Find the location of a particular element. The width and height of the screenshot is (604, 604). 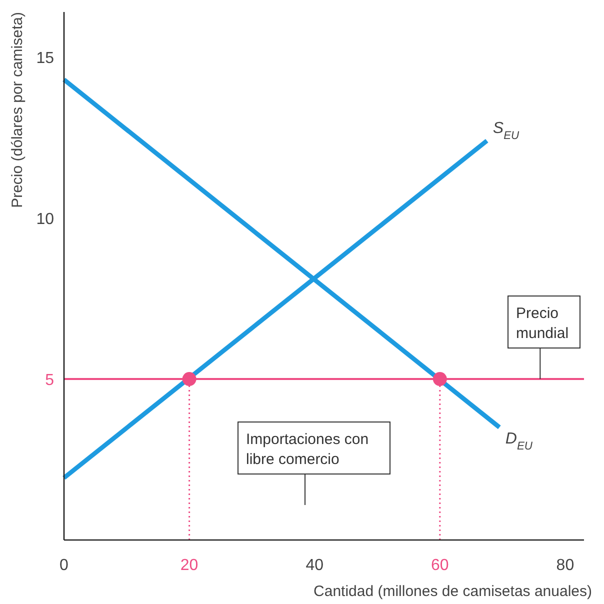

annotation: Precio mundial is located at coordinates (542, 323).